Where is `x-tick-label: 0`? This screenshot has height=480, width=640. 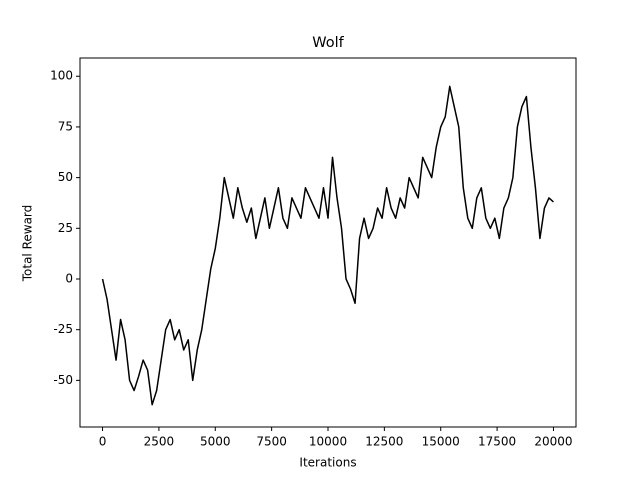 x-tick-label: 0 is located at coordinates (103, 442).